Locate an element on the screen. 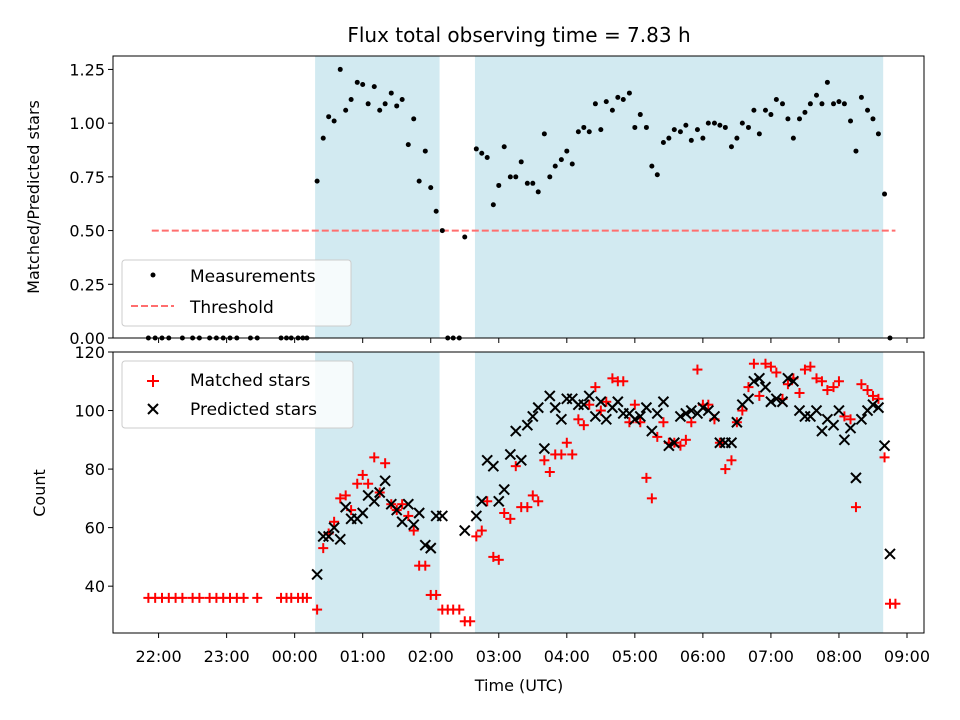 This screenshot has width=960, height=720. bottom-y-axis-label: Count is located at coordinates (39, 493).